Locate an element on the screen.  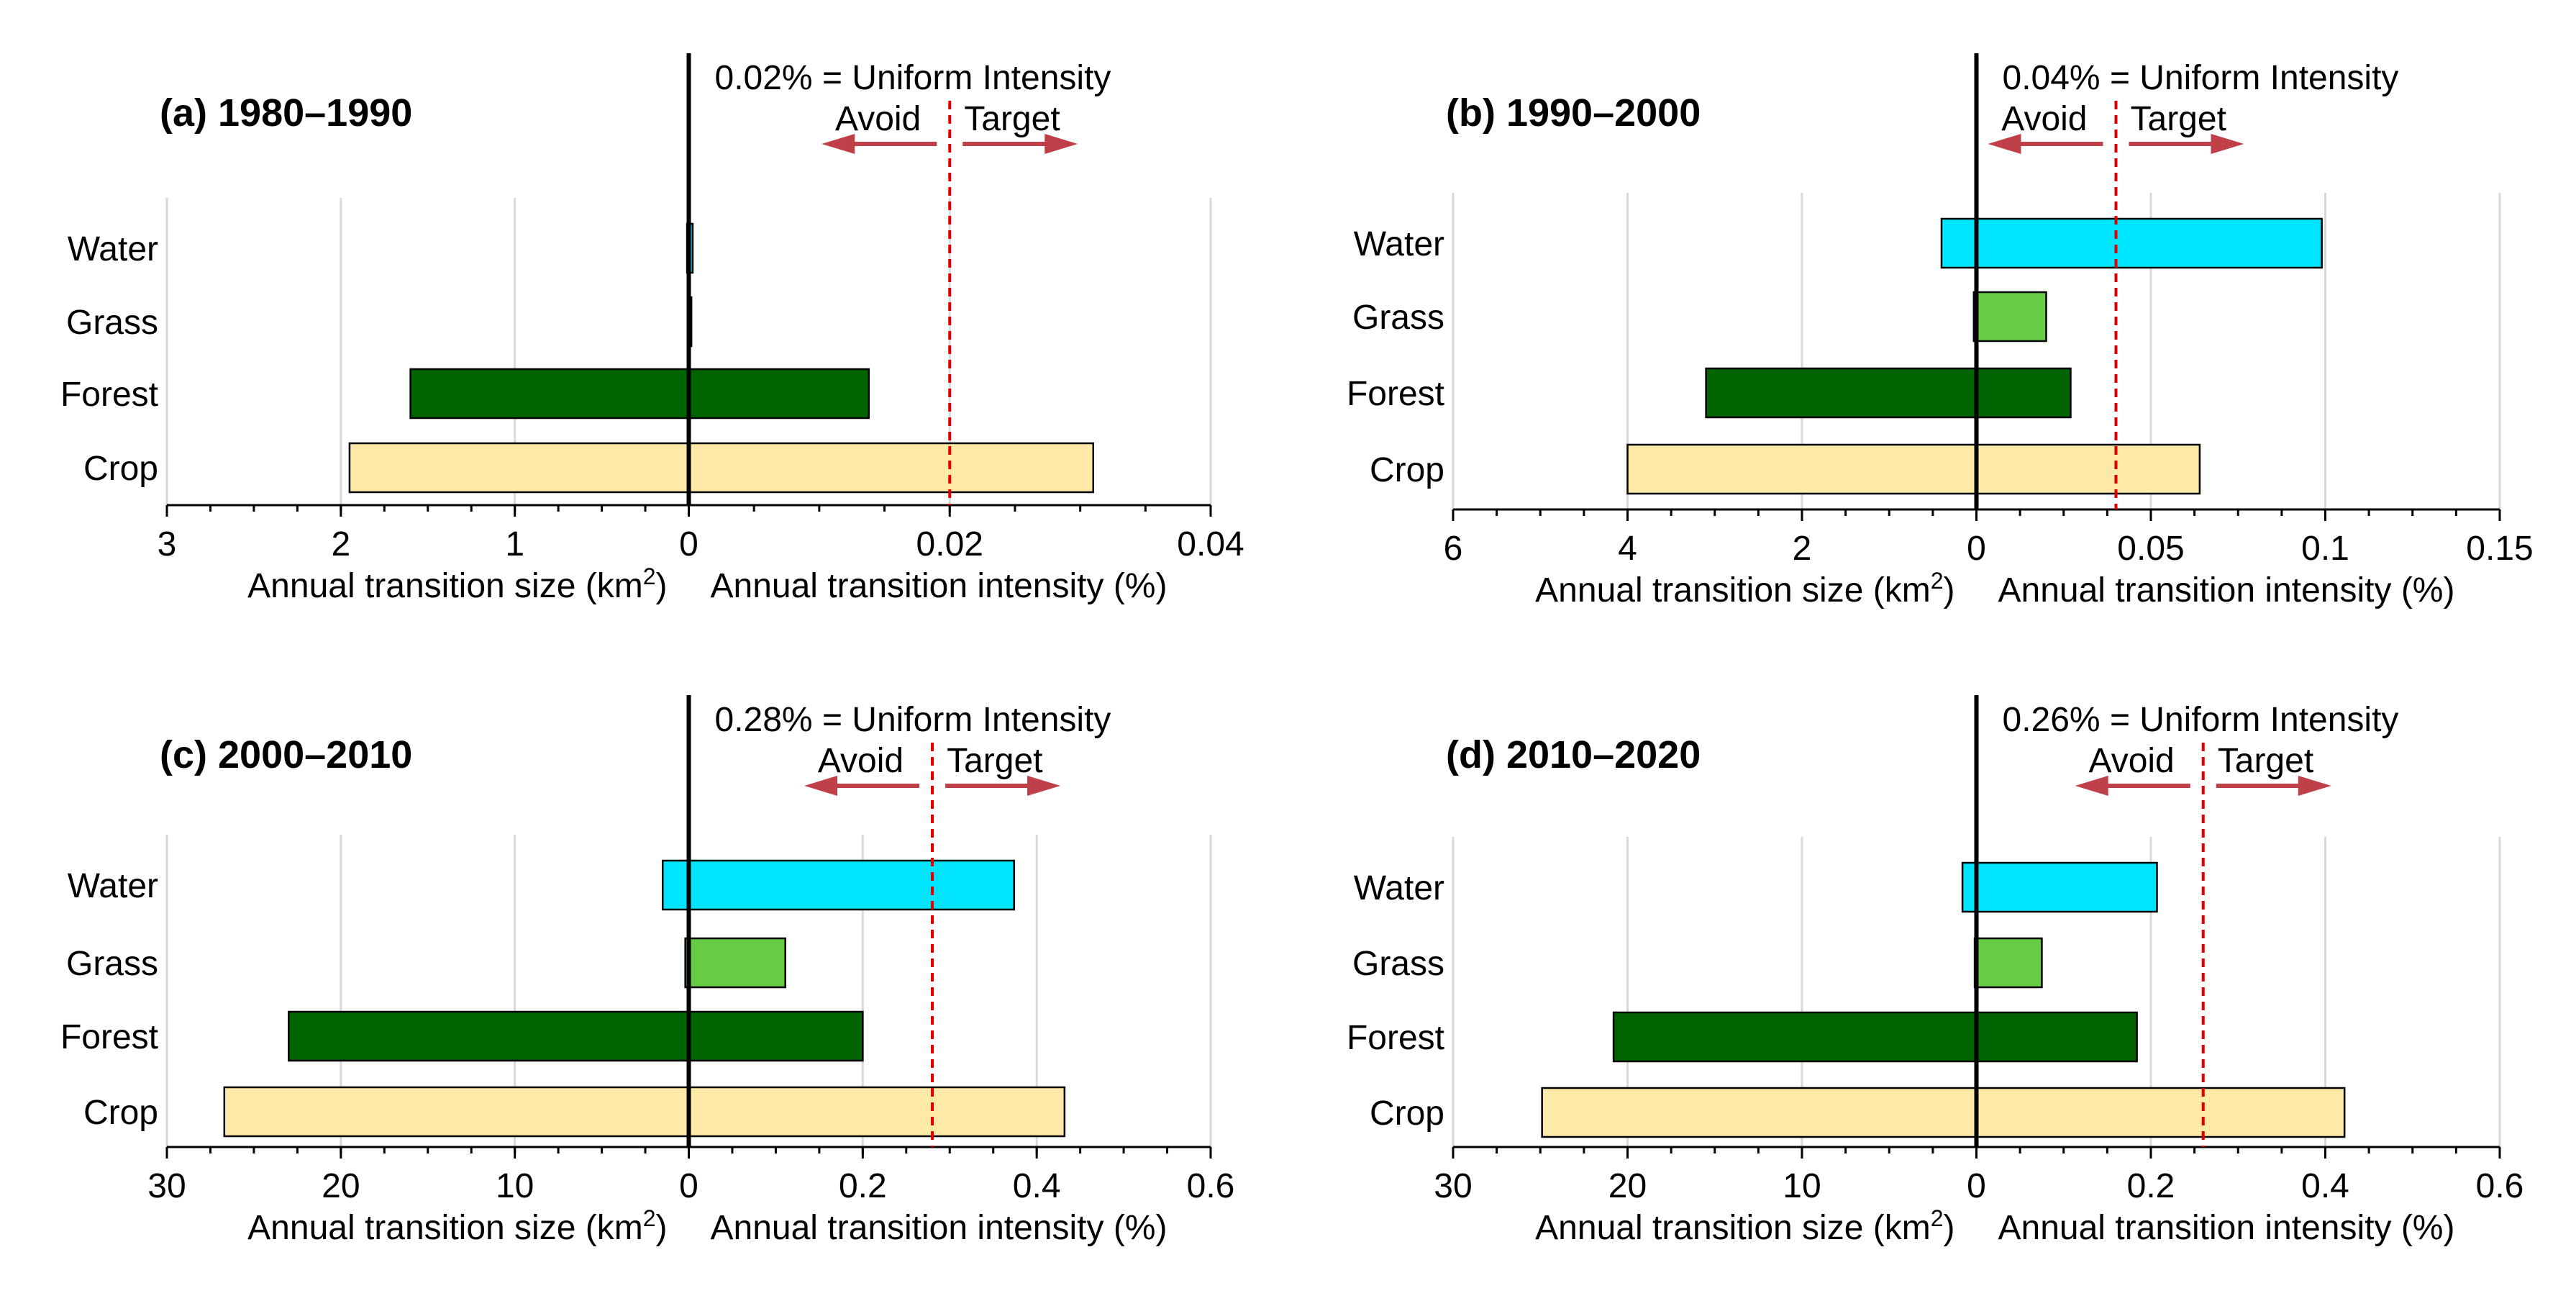
panel-title: (a) 1980–1990 is located at coordinates (286, 113).